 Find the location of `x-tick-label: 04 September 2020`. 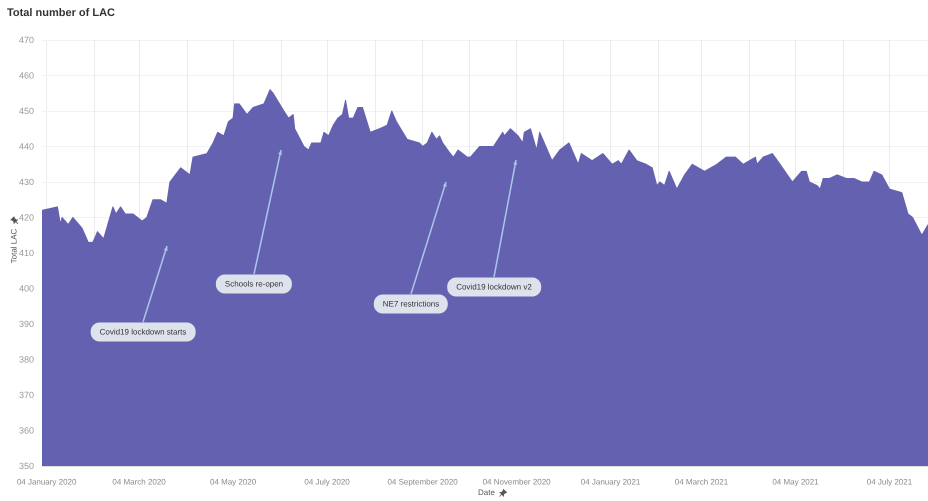

x-tick-label: 04 September 2020 is located at coordinates (422, 482).